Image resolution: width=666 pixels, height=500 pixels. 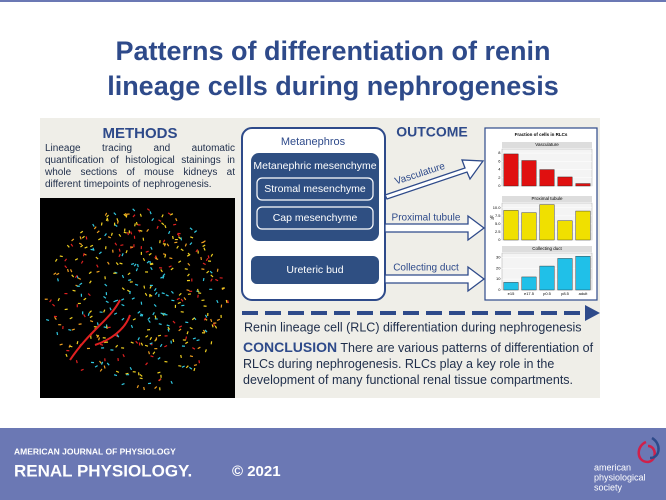 I want to click on y-tick-label: 2.5, so click(x=498, y=231).